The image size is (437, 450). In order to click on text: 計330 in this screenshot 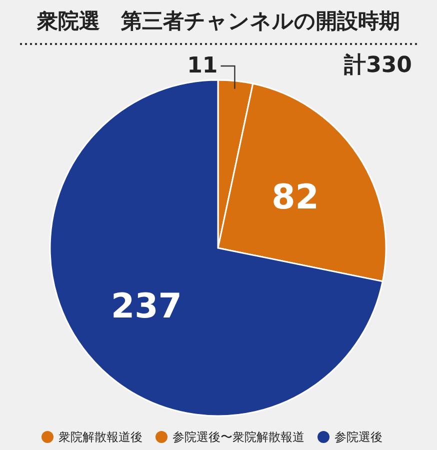, I will do `click(377, 65)`.